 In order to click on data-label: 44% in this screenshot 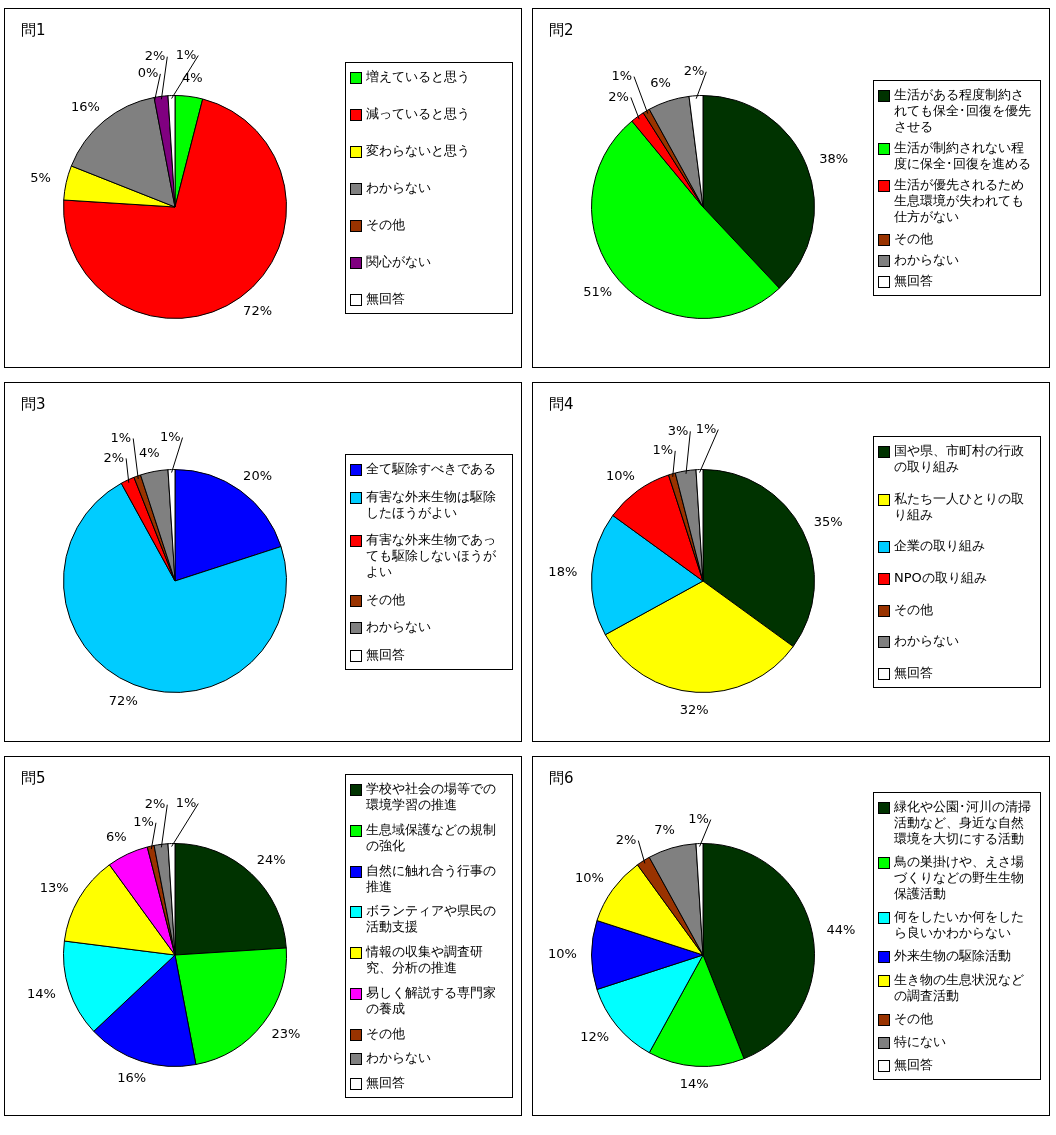, I will do `click(841, 930)`.